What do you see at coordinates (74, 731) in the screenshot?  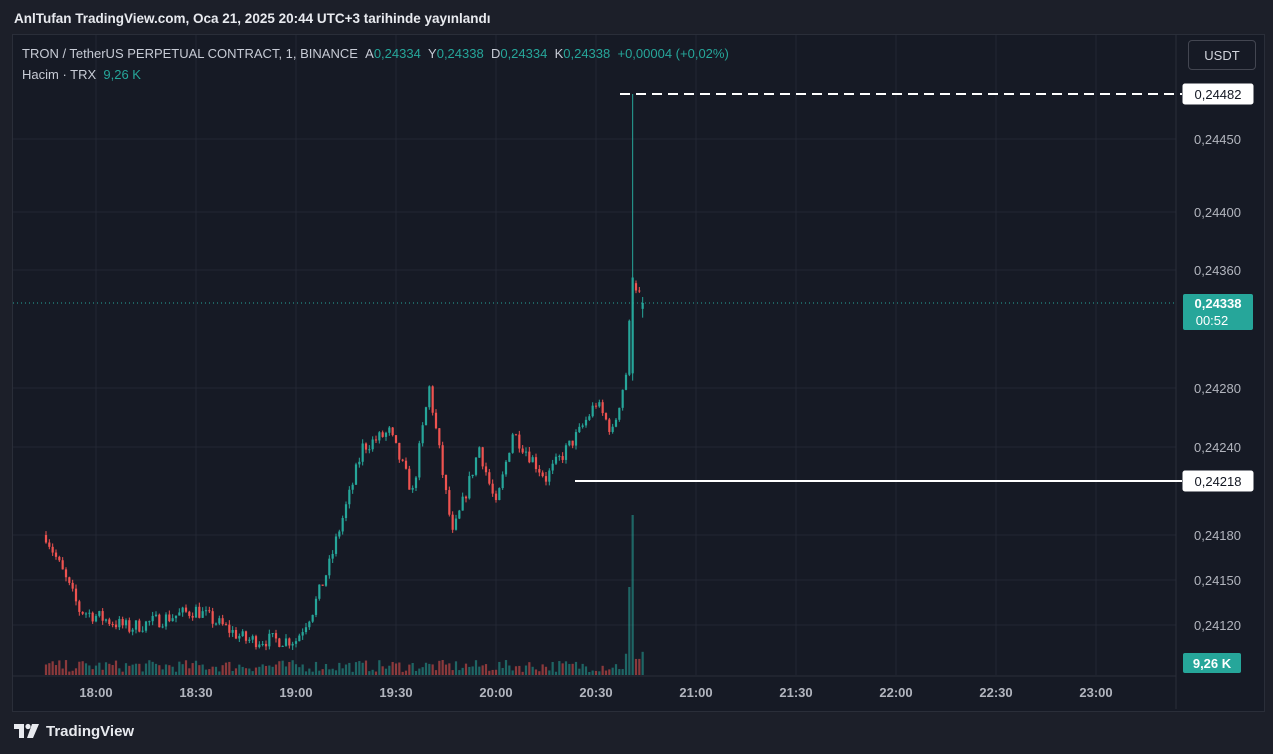 I see `tradingview-logo: TradingView` at bounding box center [74, 731].